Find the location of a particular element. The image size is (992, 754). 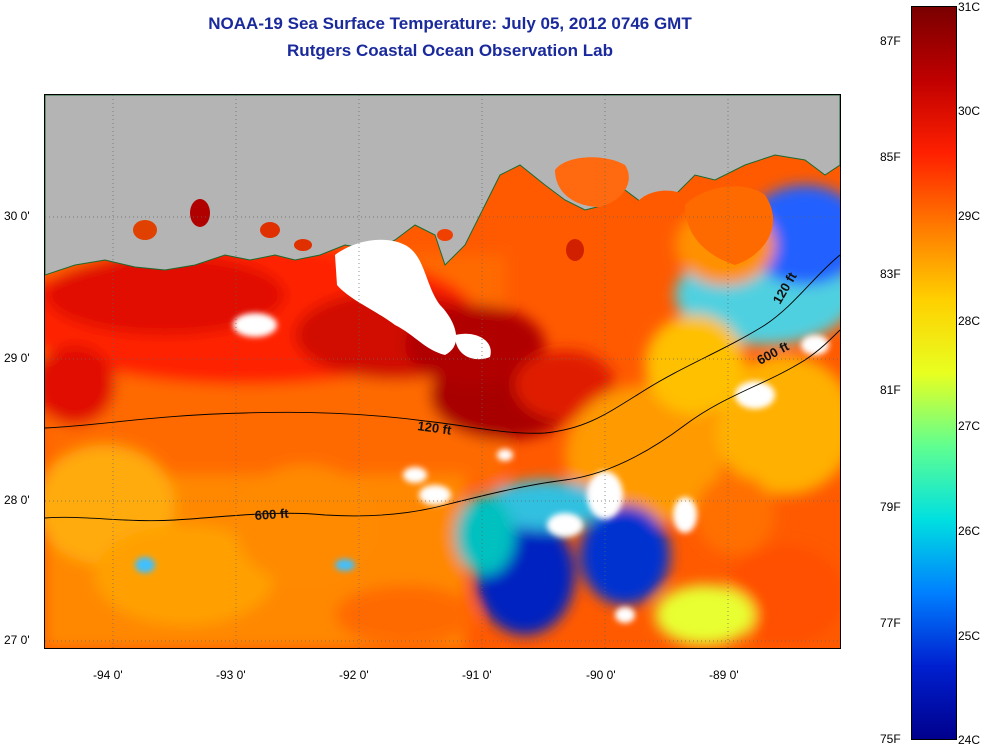

colorbar-c-label: 27C is located at coordinates (969, 426).